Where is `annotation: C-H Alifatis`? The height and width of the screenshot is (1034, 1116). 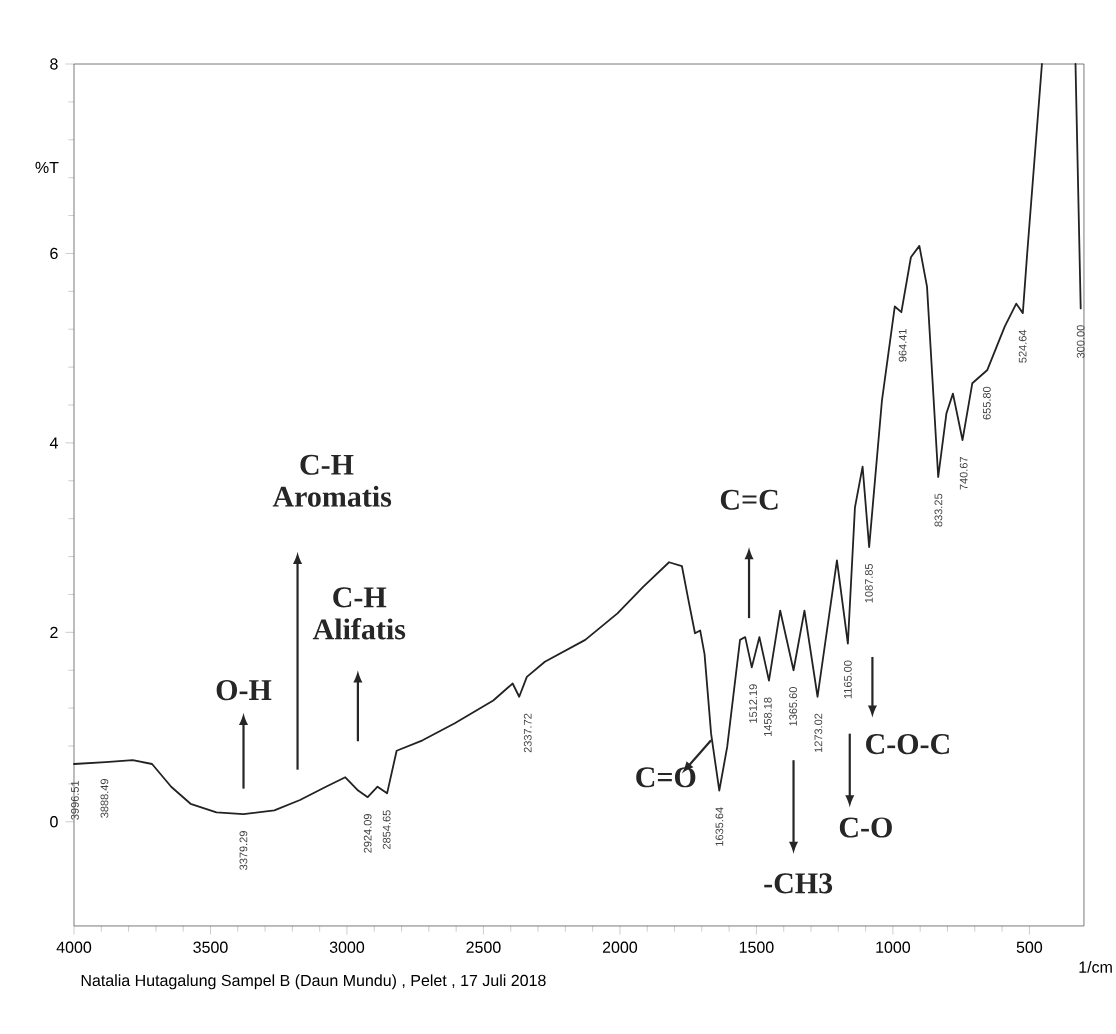
annotation: C-H Alifatis is located at coordinates (359, 613).